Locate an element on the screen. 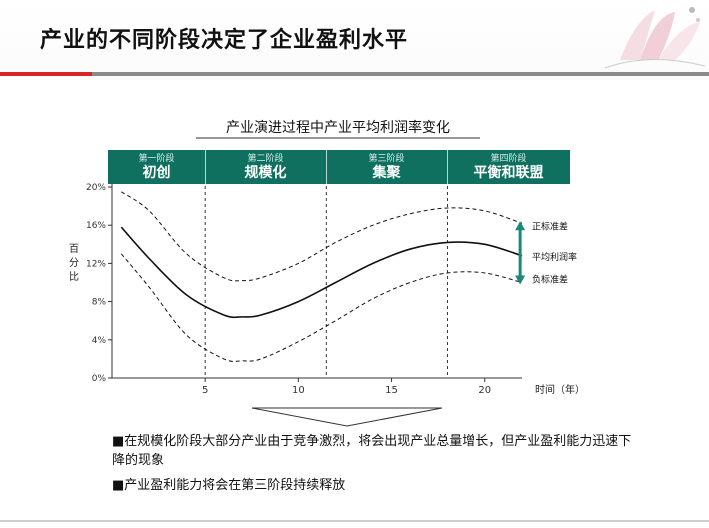  stage-name: 平衡和联盟 is located at coordinates (508, 173).